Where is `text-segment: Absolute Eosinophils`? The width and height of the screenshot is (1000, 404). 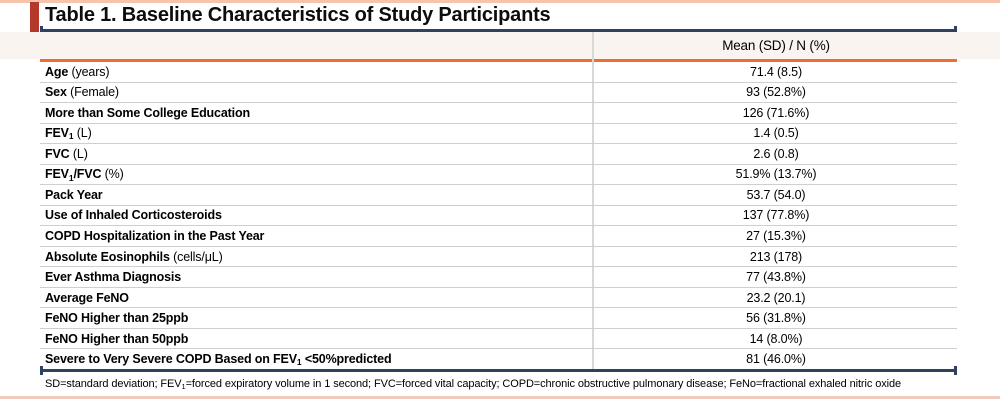 text-segment: Absolute Eosinophils is located at coordinates (107, 256).